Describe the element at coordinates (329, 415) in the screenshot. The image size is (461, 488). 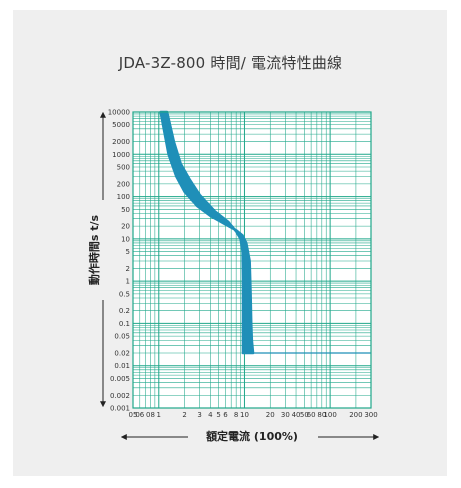
I see `x-tick-label: 100` at that location.